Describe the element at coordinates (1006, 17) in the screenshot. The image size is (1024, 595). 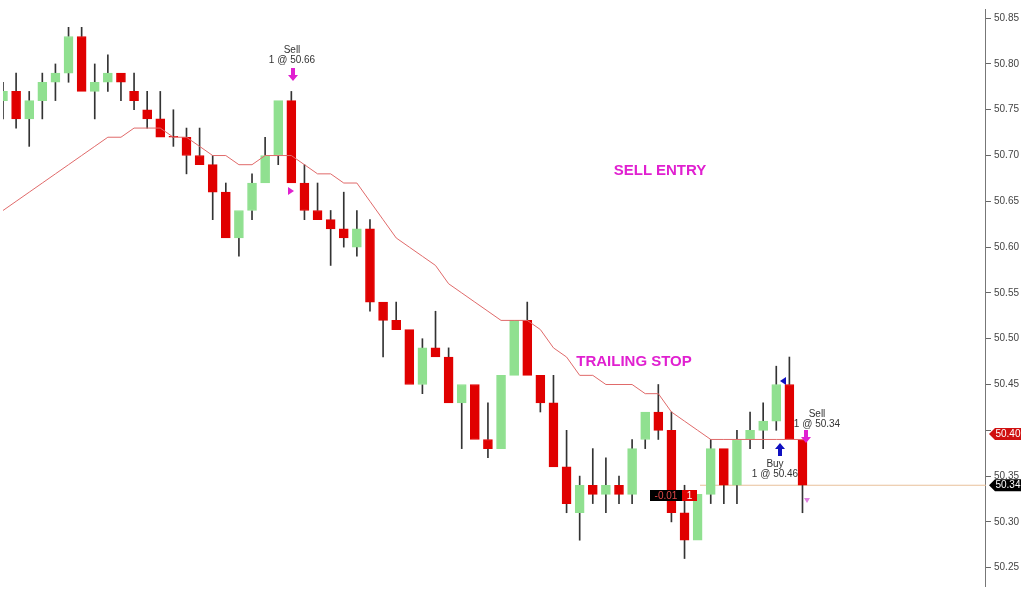
I see `y-tick-label: 50.85` at that location.